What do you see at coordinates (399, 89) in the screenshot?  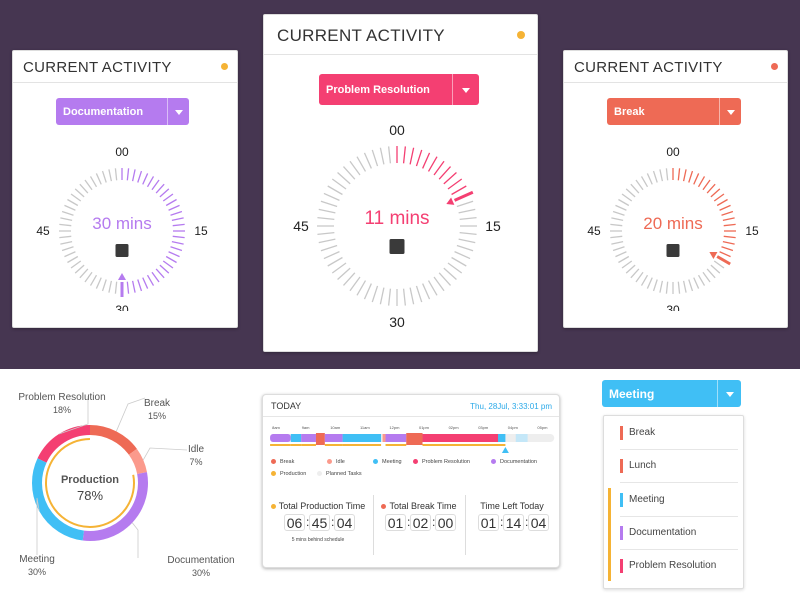 I see `activity-dropdown: Problem Resolution` at bounding box center [399, 89].